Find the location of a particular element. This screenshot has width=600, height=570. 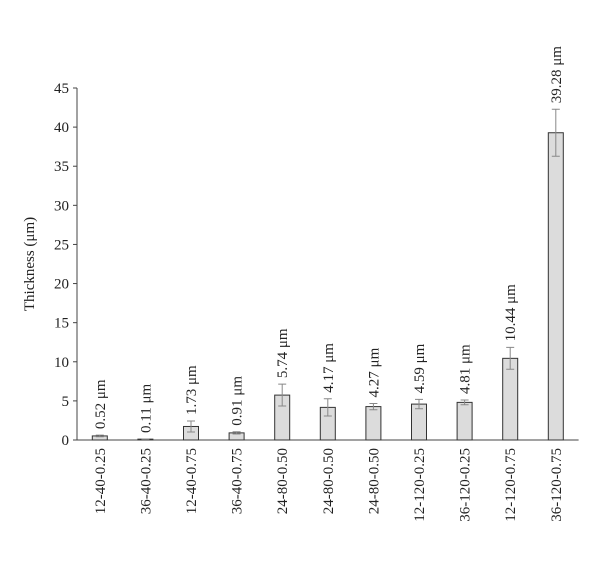

y-tick-label: 45 is located at coordinates (61, 89).